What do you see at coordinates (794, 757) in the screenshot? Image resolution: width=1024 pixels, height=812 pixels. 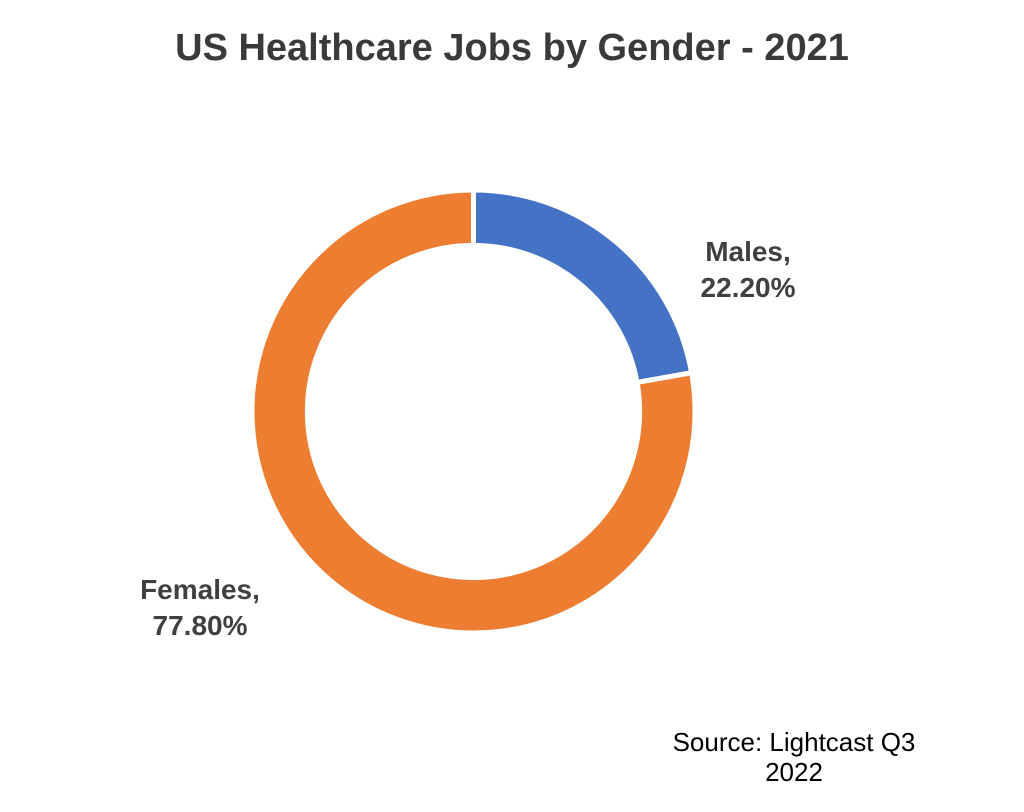 I see `source-note: Source: Lightcast Q3 2022` at bounding box center [794, 757].